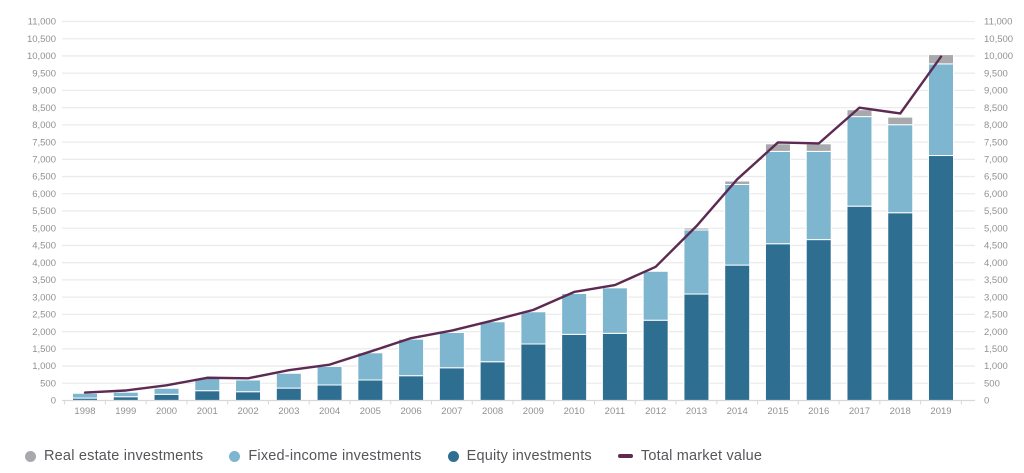 The width and height of the screenshot is (1024, 473). I want to click on bar-2002-fixed-income, so click(248, 386).